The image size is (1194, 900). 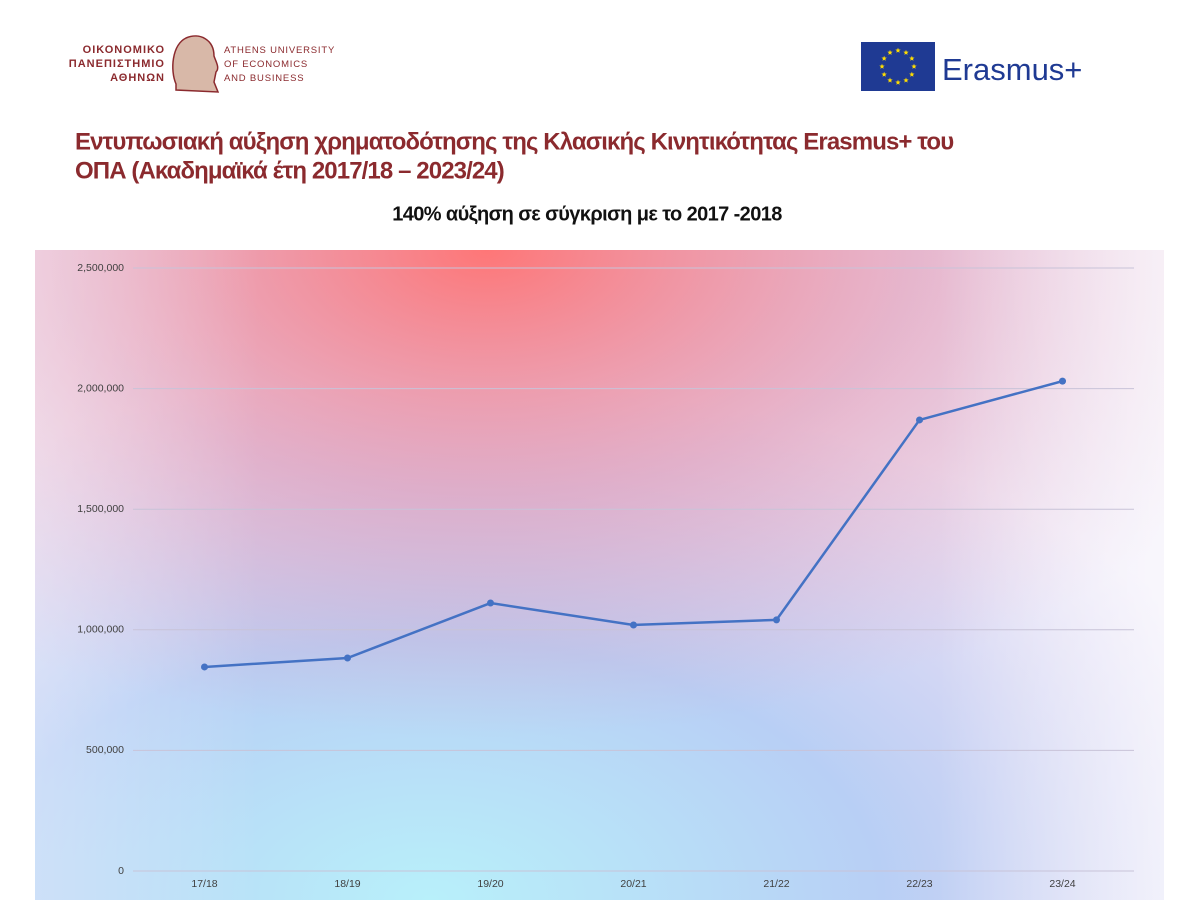 I want to click on logo-text: AND BUSINESS, so click(x=264, y=78).